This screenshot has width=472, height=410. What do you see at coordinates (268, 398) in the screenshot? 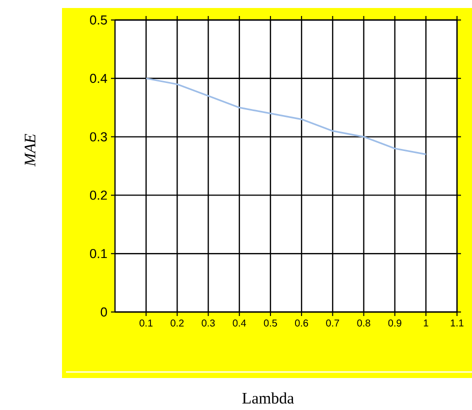
I see `x-axis-title: Lambda` at bounding box center [268, 398].